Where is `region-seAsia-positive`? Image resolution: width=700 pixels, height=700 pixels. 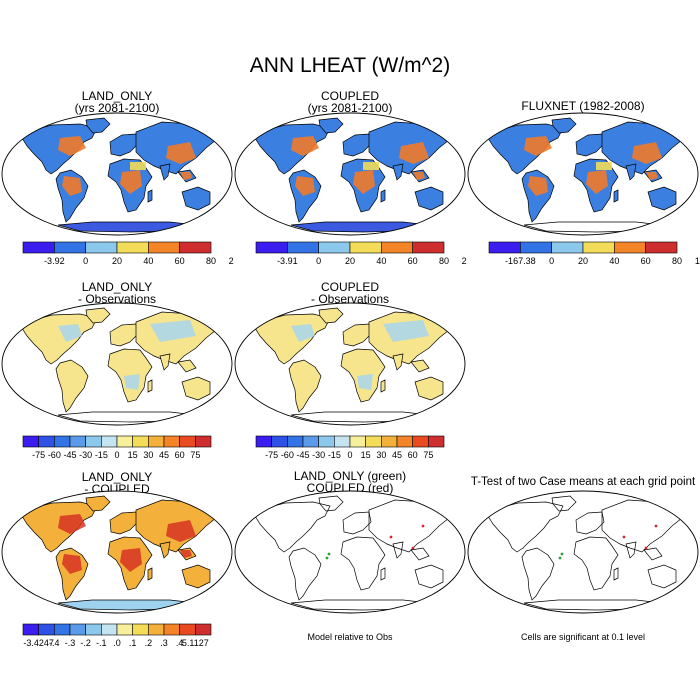 region-seAsia-positive is located at coordinates (186, 554).